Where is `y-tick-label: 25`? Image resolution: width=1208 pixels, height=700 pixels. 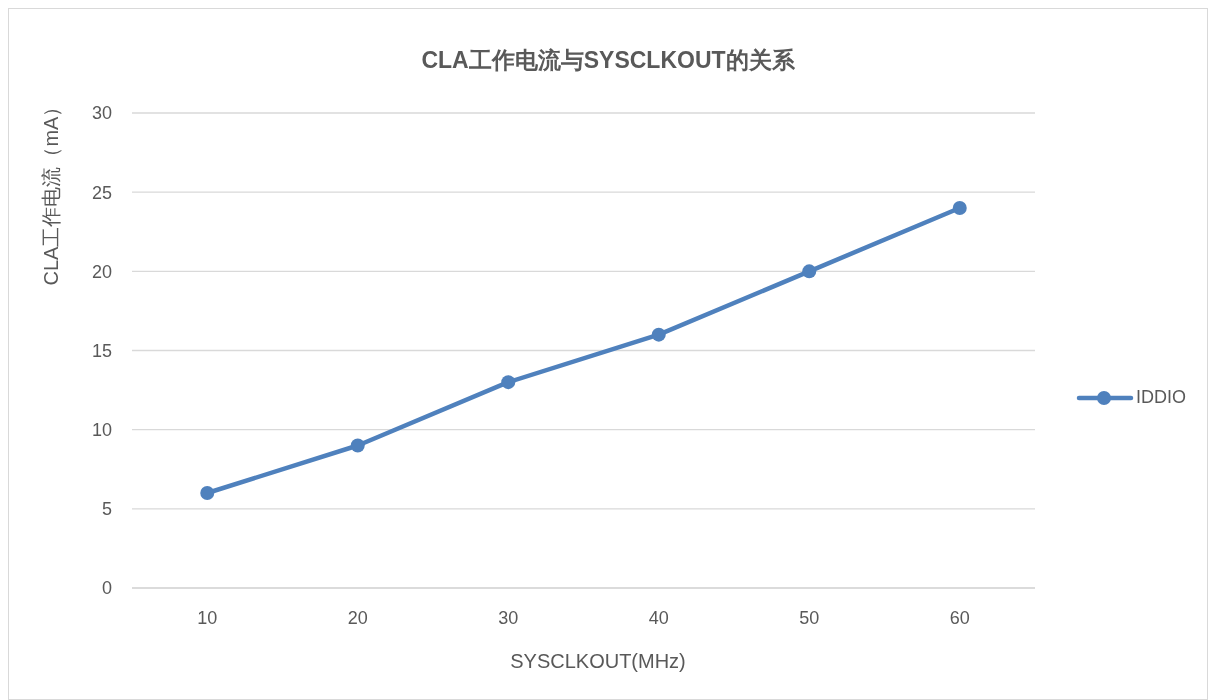 y-tick-label: 25 is located at coordinates (101, 192).